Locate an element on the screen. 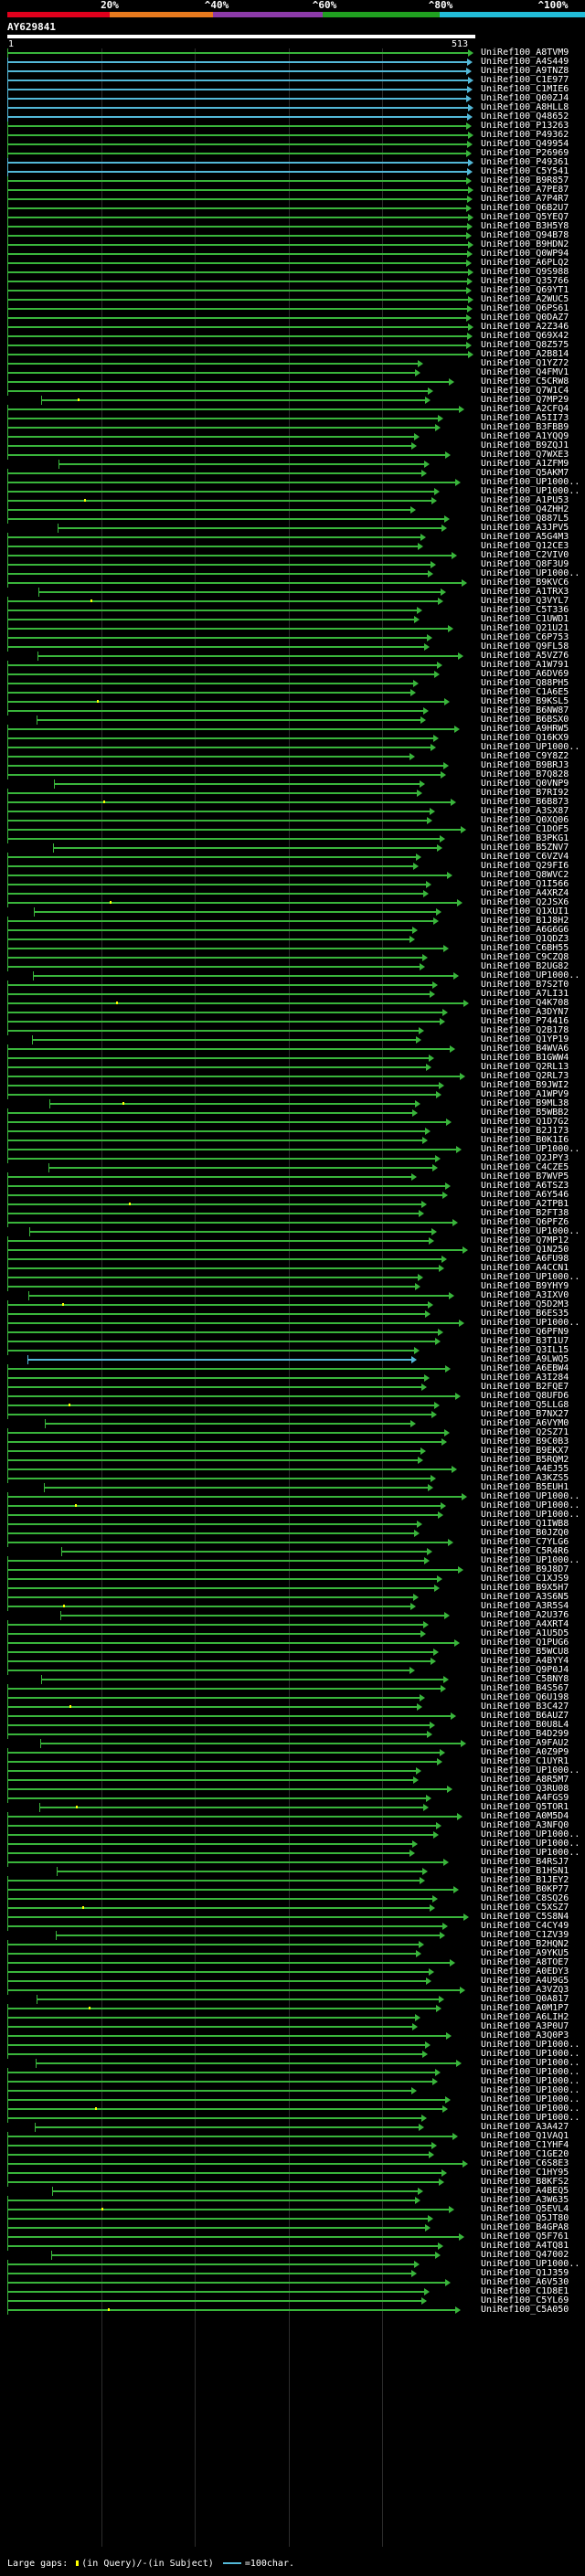 This screenshot has height=2576, width=585. hit-label: UniRef100_A2TPB1 is located at coordinates (525, 1204).